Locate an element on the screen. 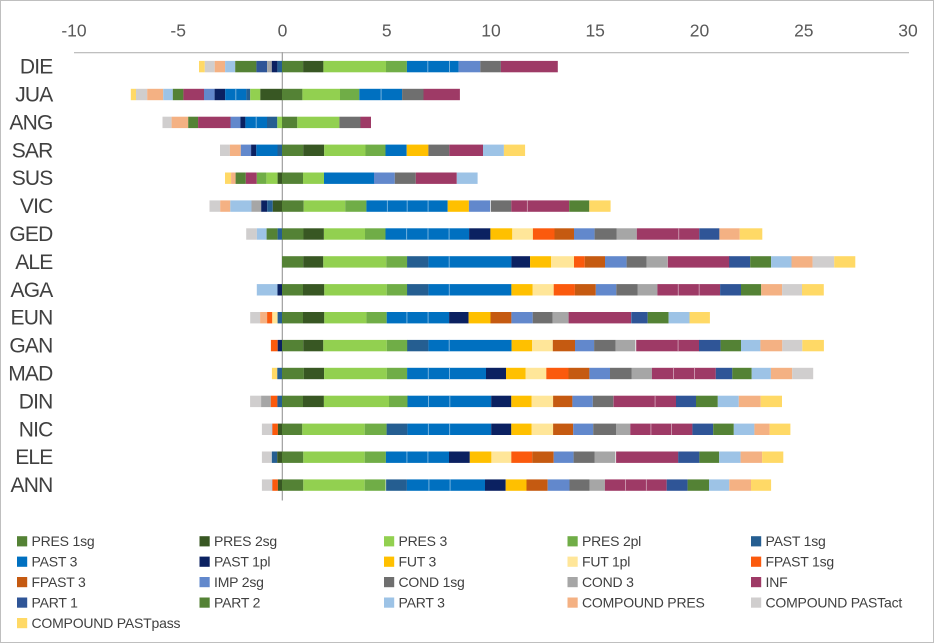 The image size is (934, 643). svg-text: 25 is located at coordinates (803, 31).